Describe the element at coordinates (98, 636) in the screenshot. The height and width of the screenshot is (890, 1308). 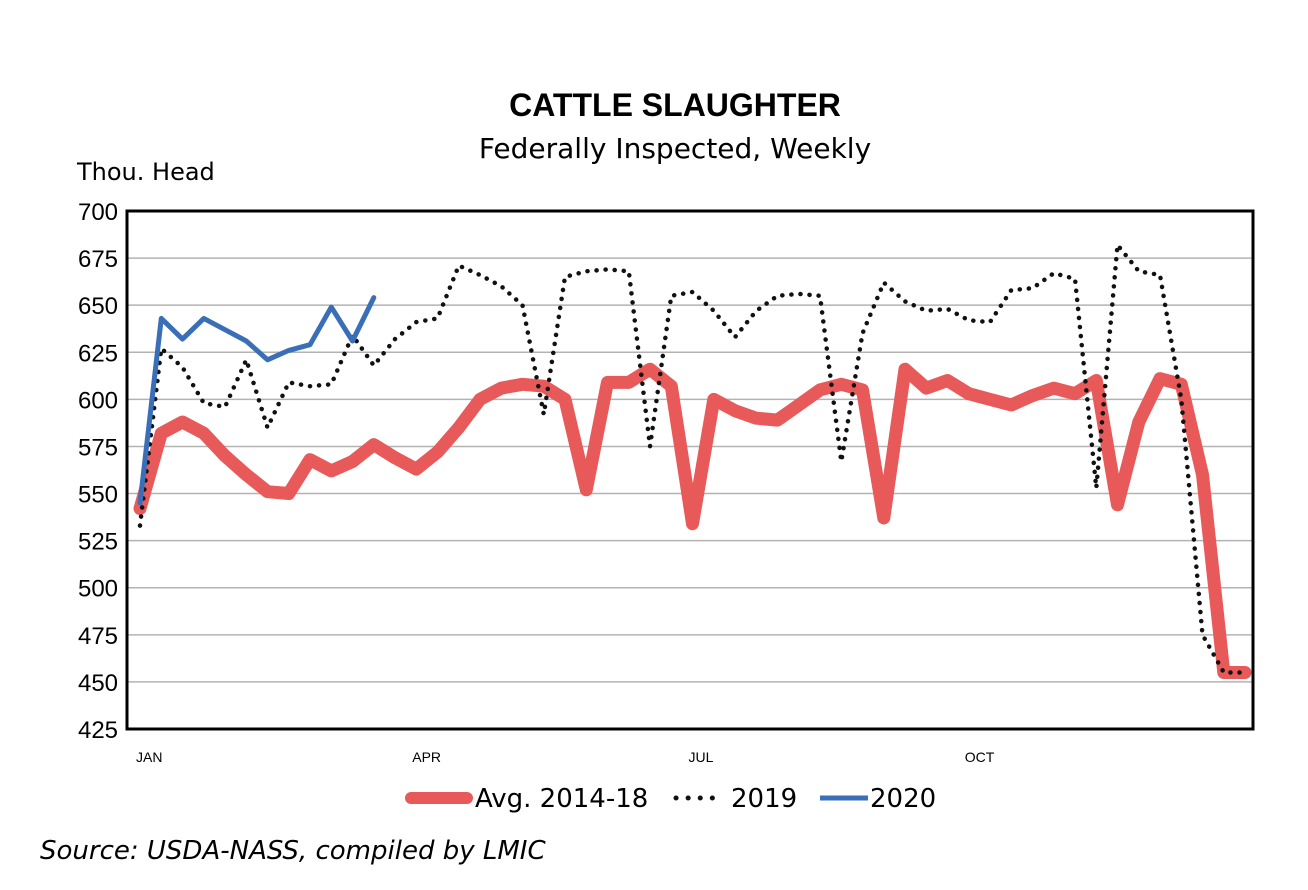
I see `y-tick-label: 475` at that location.